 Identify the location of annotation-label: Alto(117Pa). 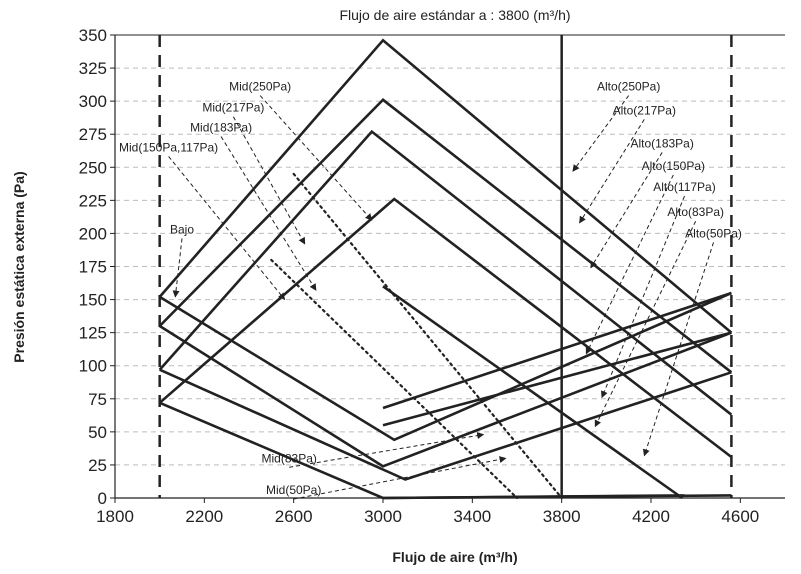
(684, 187).